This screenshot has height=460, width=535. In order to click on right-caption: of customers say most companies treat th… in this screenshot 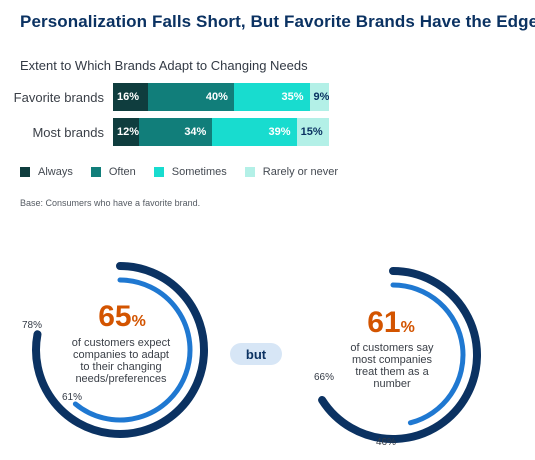, I will do `click(392, 366)`.